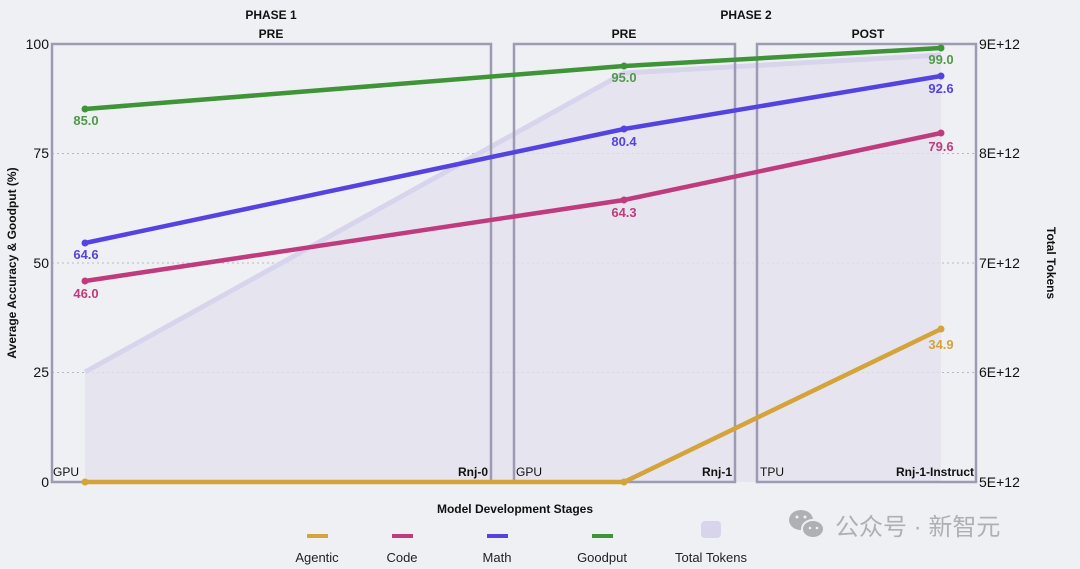 This screenshot has width=1080, height=569. What do you see at coordinates (402, 536) in the screenshot?
I see `legend-swatch-code` at bounding box center [402, 536].